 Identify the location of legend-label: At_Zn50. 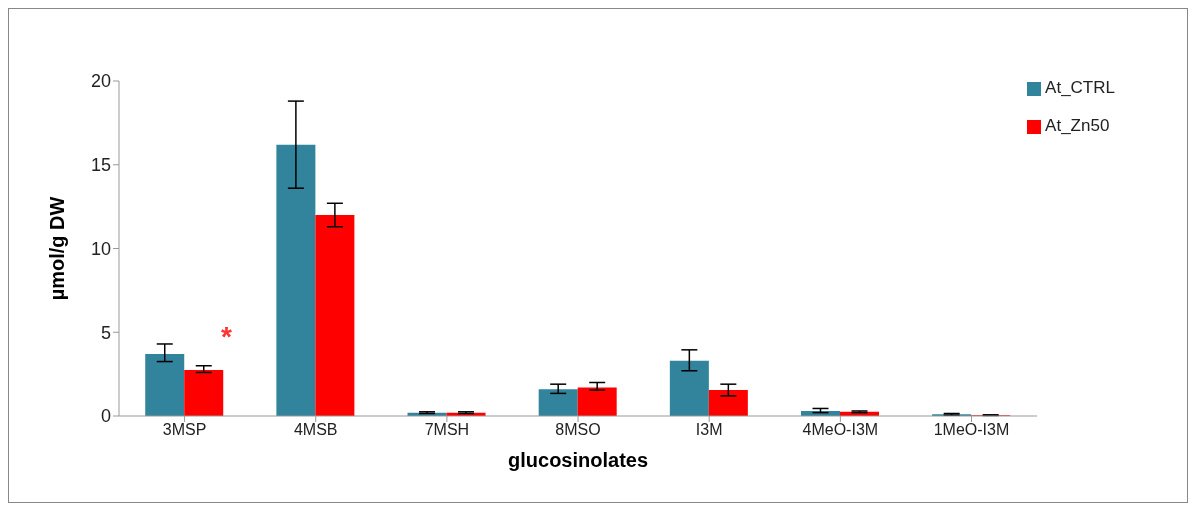
(1077, 125).